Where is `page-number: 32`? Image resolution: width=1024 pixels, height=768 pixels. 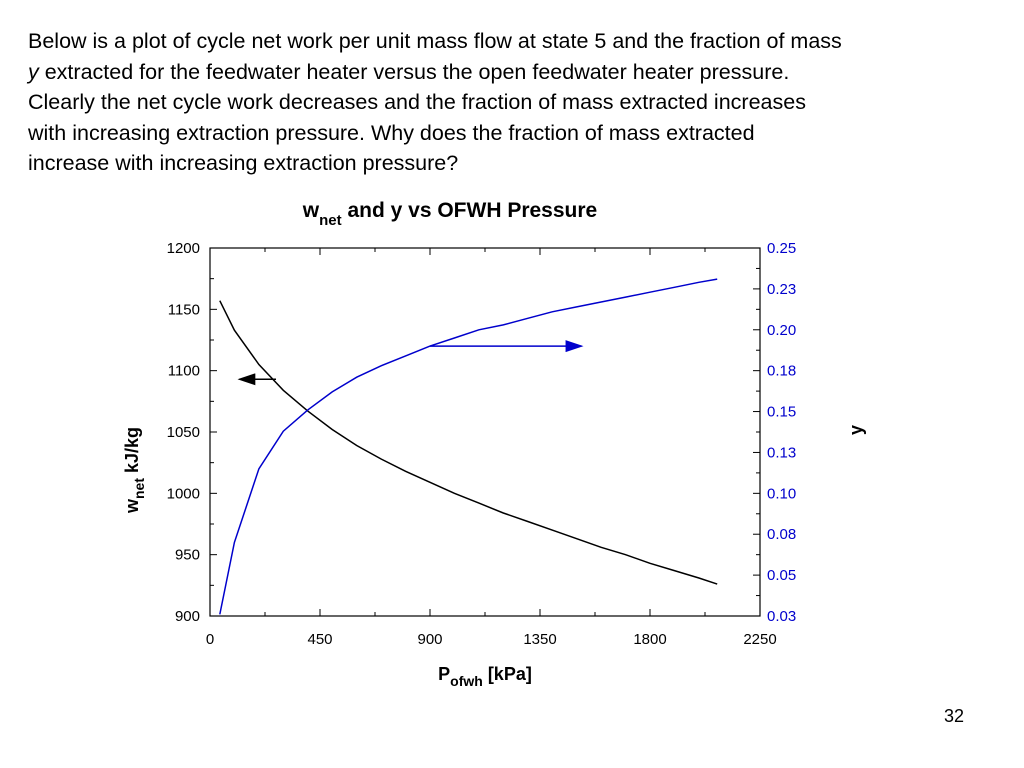
page-number: 32 is located at coordinates (953, 716).